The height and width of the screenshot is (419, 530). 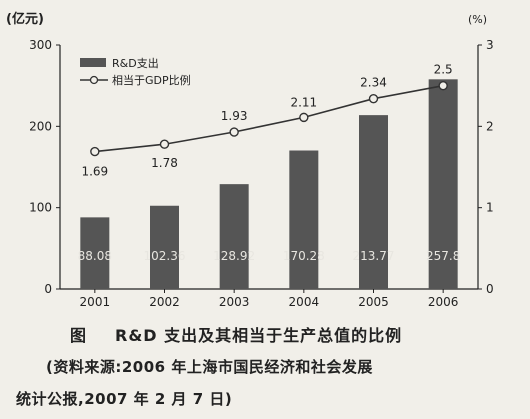 I want to click on line-value-label: 1.69, so click(x=94, y=172).